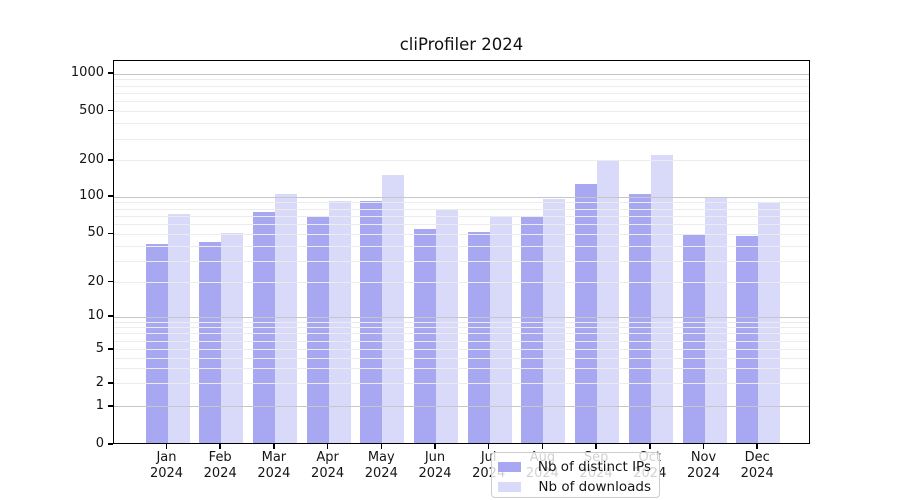 This screenshot has width=900, height=500. I want to click on legend-item-downloads: Nb of downloads, so click(574, 487).